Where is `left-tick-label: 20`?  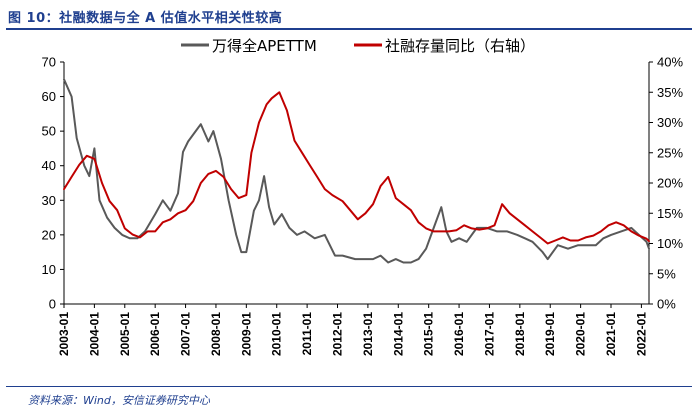
left-tick-label: 20 is located at coordinates (49, 234).